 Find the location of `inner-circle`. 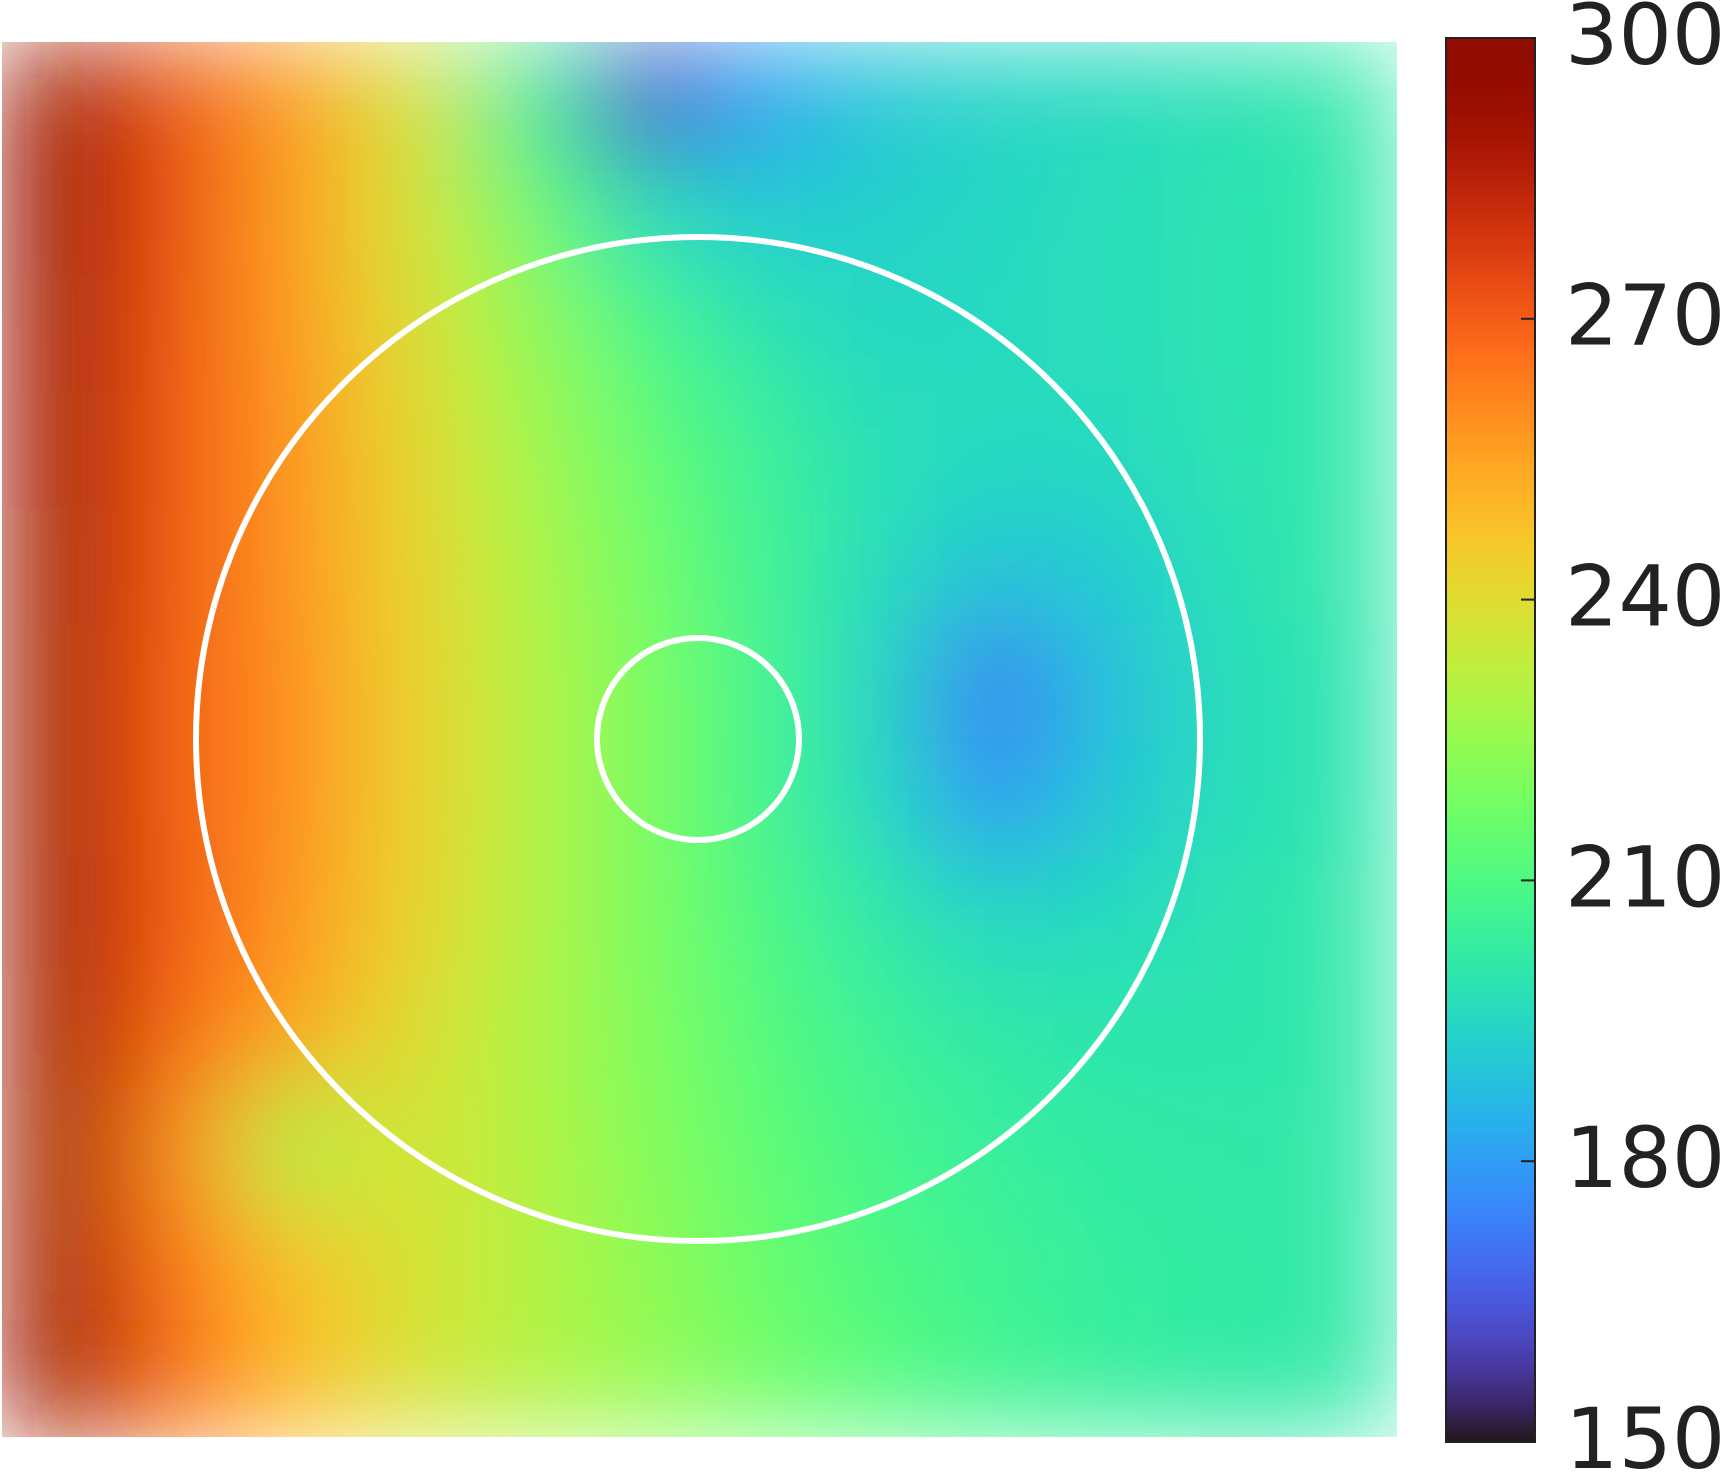

inner-circle is located at coordinates (698, 739).